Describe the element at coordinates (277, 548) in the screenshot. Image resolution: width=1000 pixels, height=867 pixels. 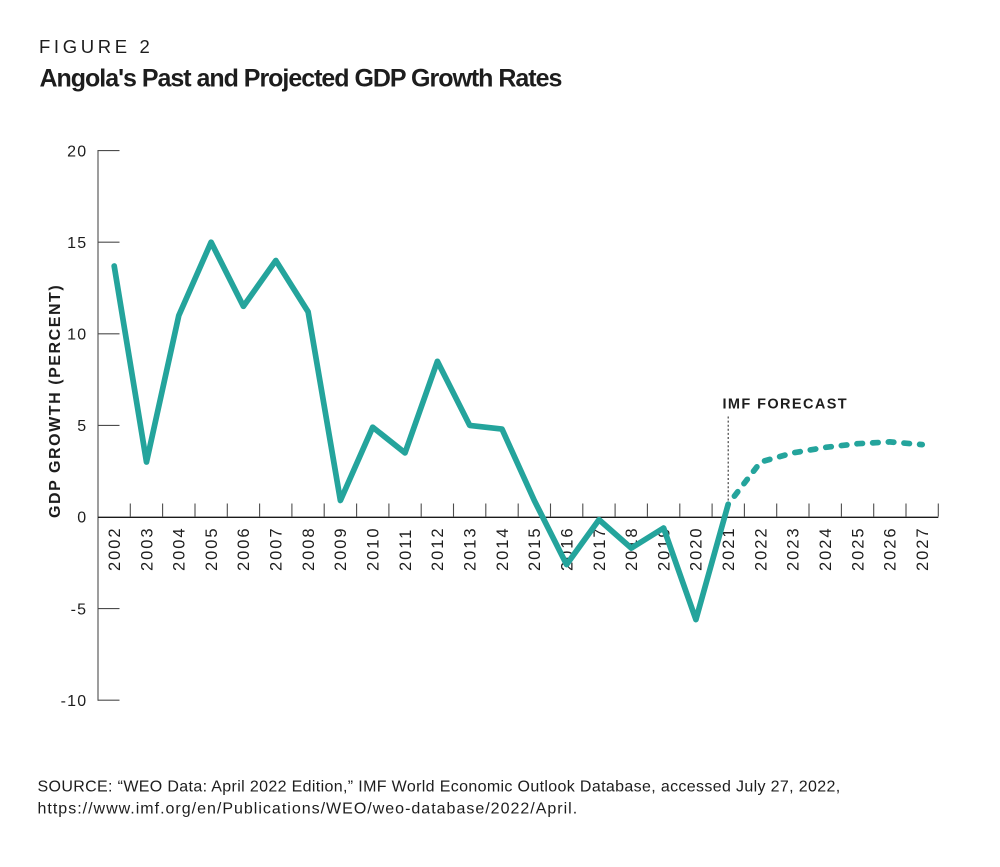
I see `svg-text: 2007` at that location.